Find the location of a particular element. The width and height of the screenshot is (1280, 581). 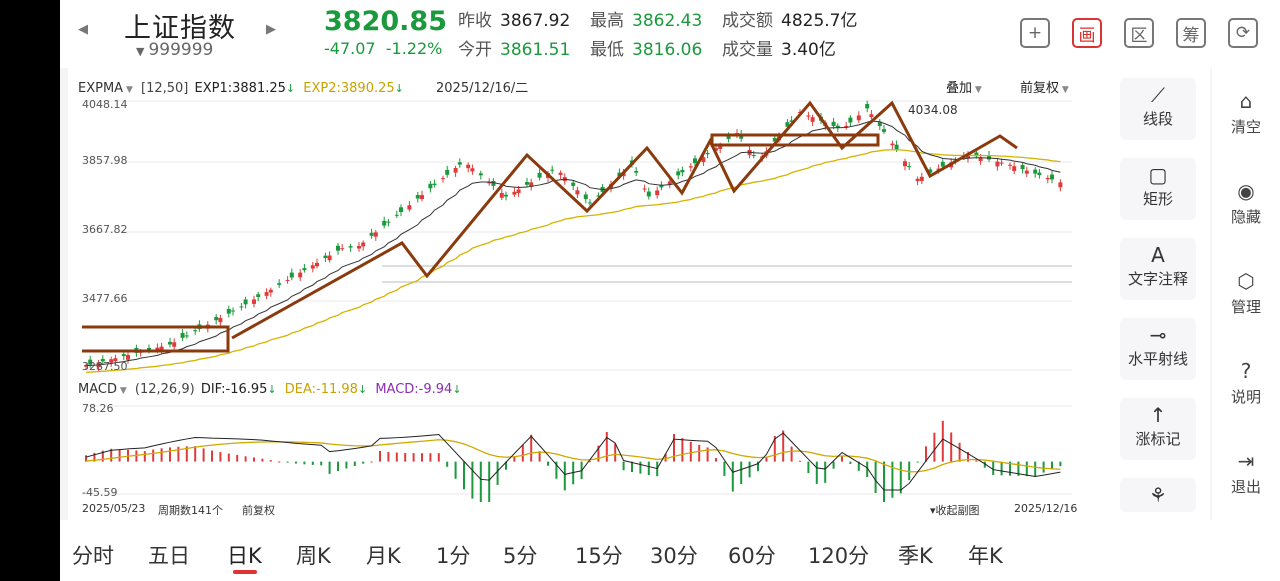

tool-label: 线段 is located at coordinates (1157, 119).